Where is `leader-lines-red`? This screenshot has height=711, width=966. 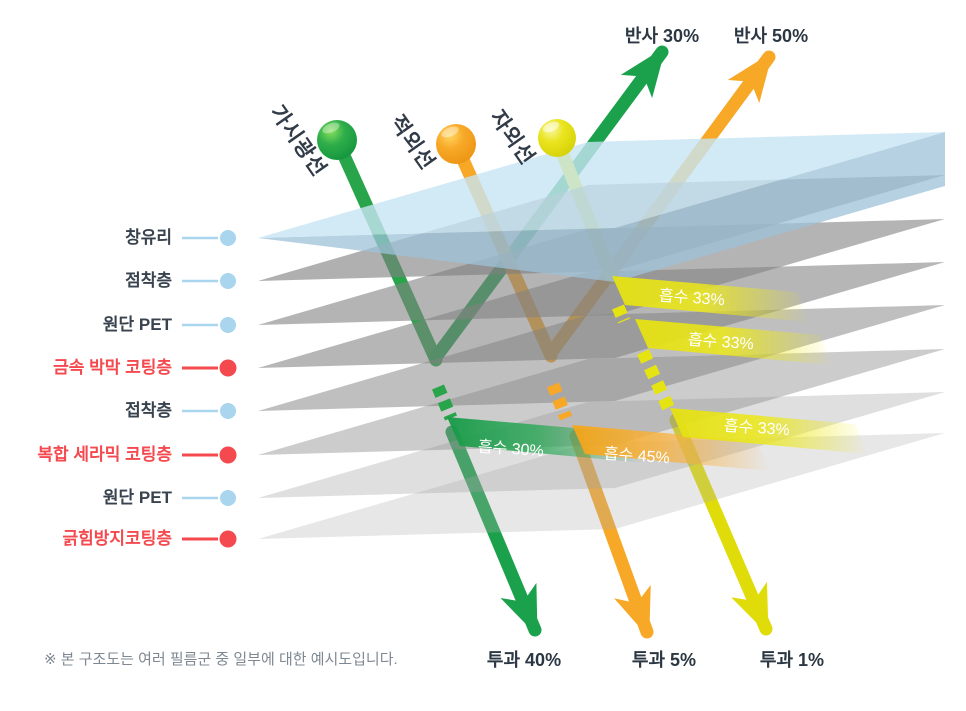 leader-lines-red is located at coordinates (200, 453).